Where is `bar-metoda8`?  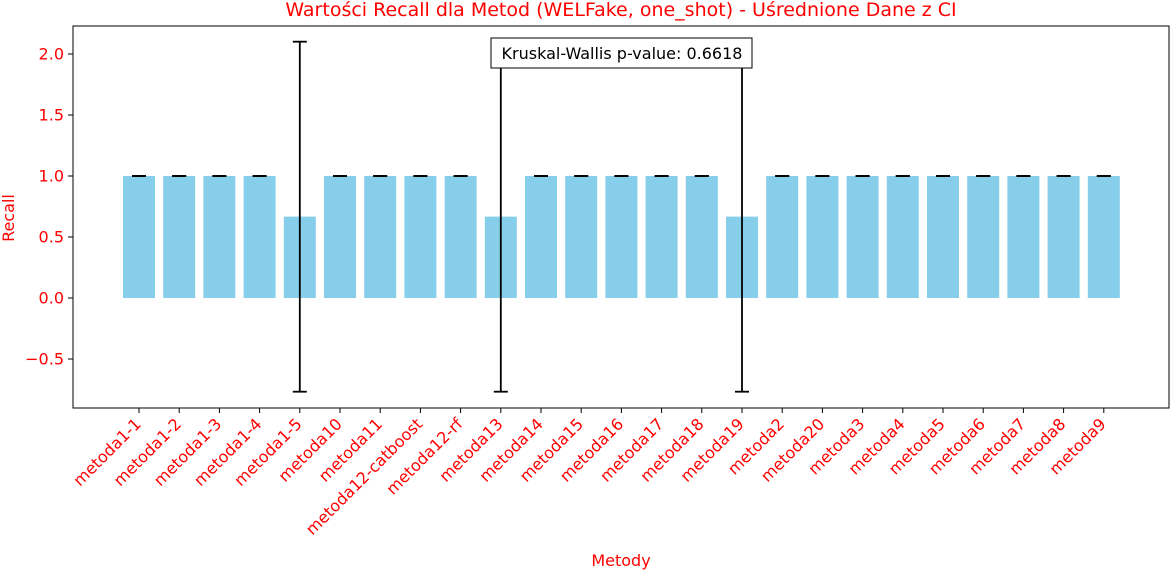 bar-metoda8 is located at coordinates (1063, 237).